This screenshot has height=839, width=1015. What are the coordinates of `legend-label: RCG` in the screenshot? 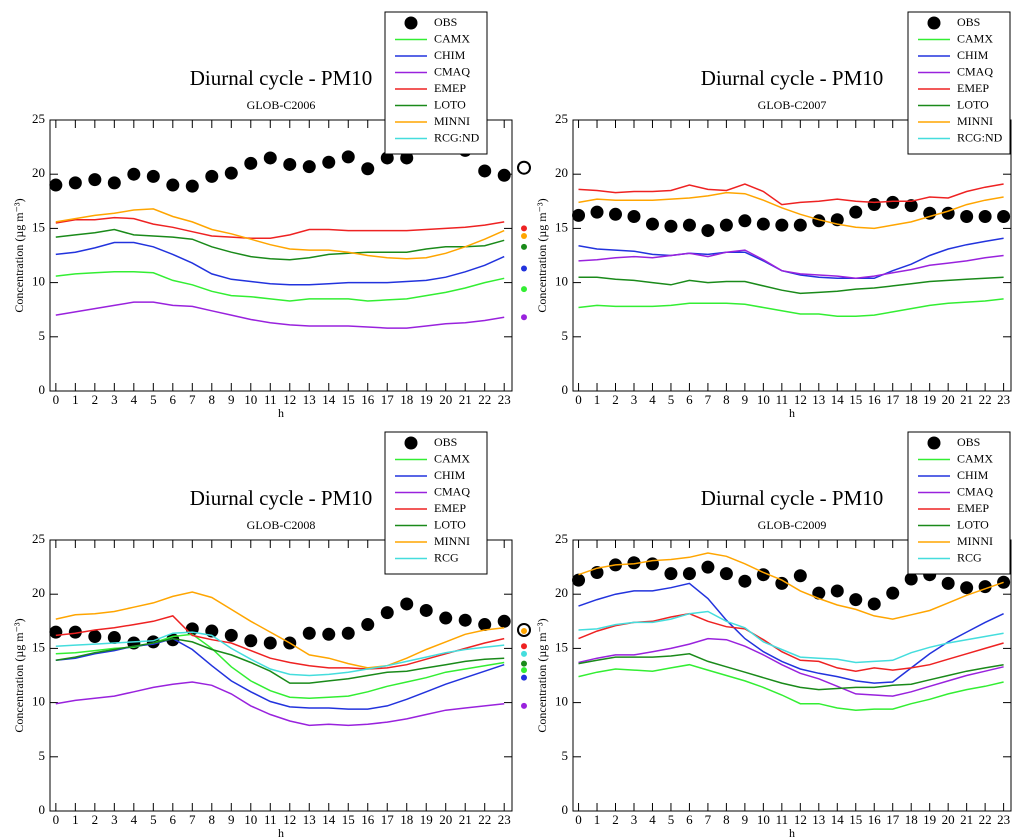 It's located at (446, 557).